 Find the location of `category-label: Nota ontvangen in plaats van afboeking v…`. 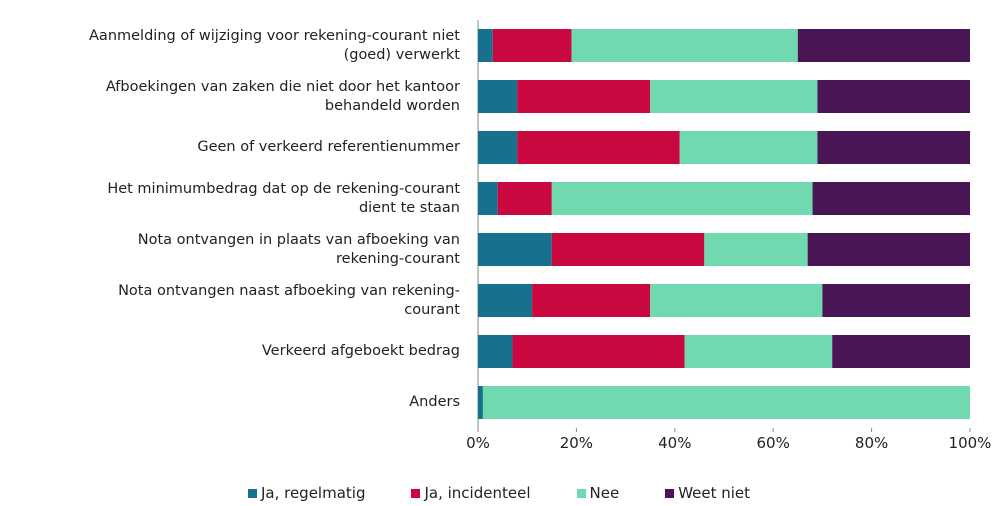

category-label: Nota ontvangen in plaats van afboeking v… is located at coordinates (298, 249).